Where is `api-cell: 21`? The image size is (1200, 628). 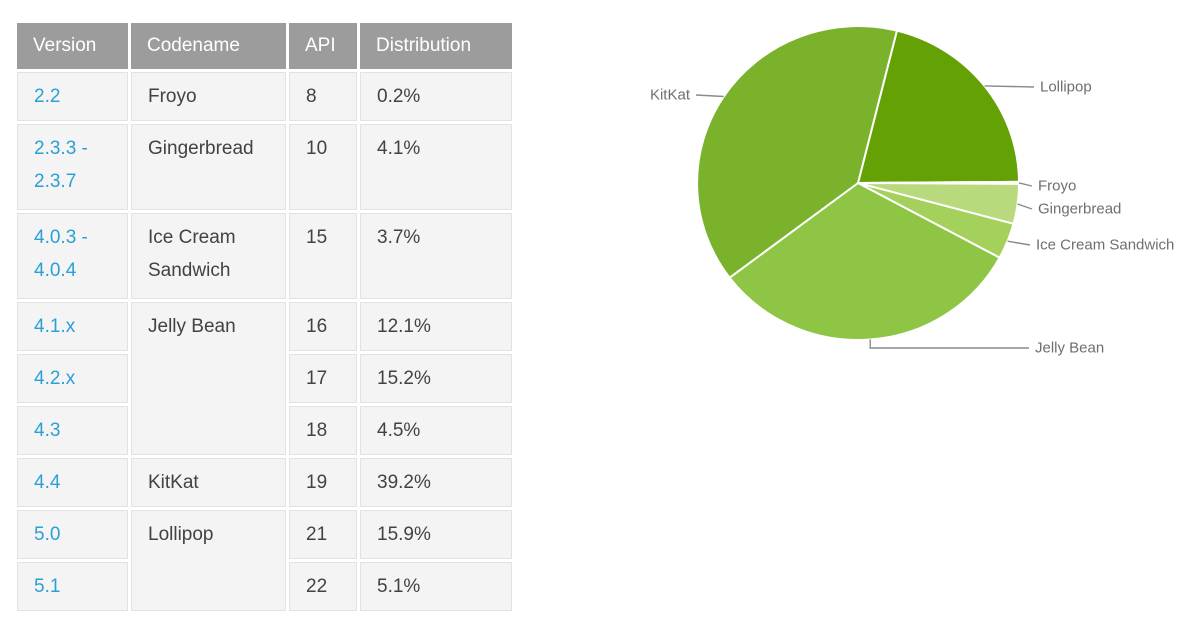 api-cell: 21 is located at coordinates (323, 534).